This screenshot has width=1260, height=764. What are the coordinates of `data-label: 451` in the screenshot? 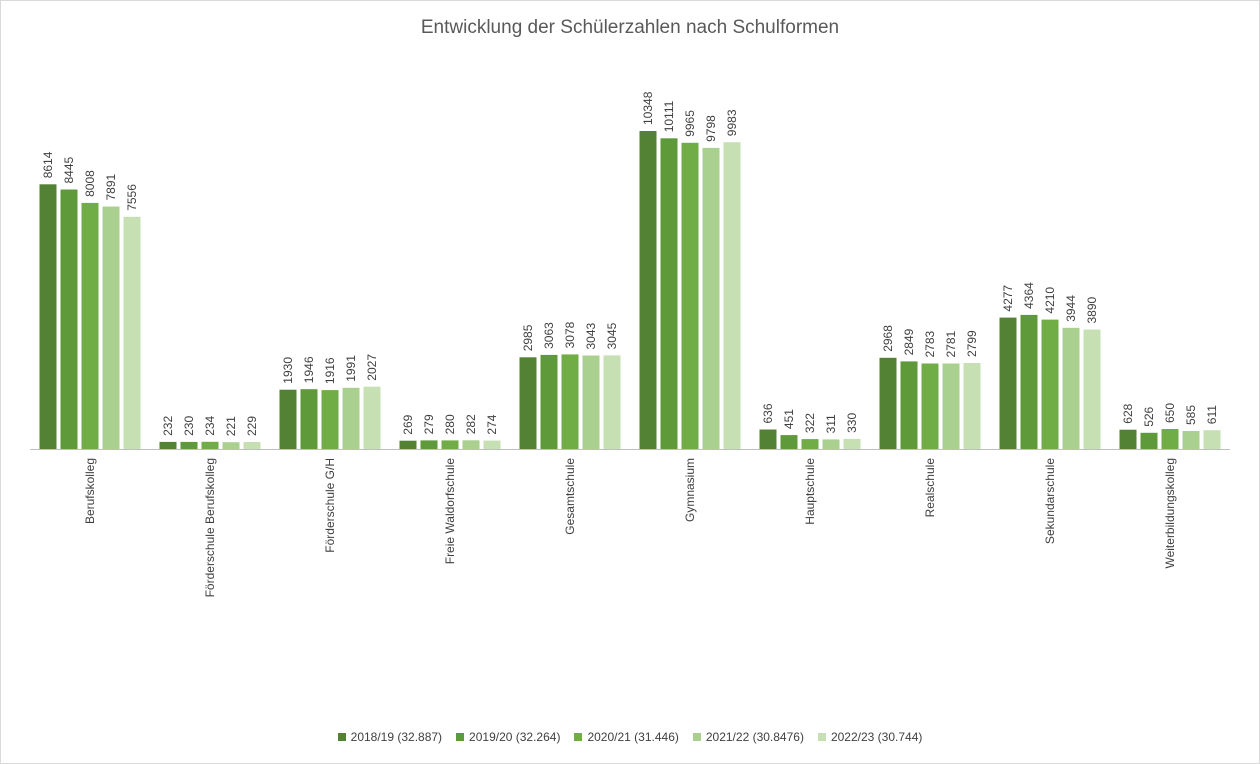 It's located at (789, 419).